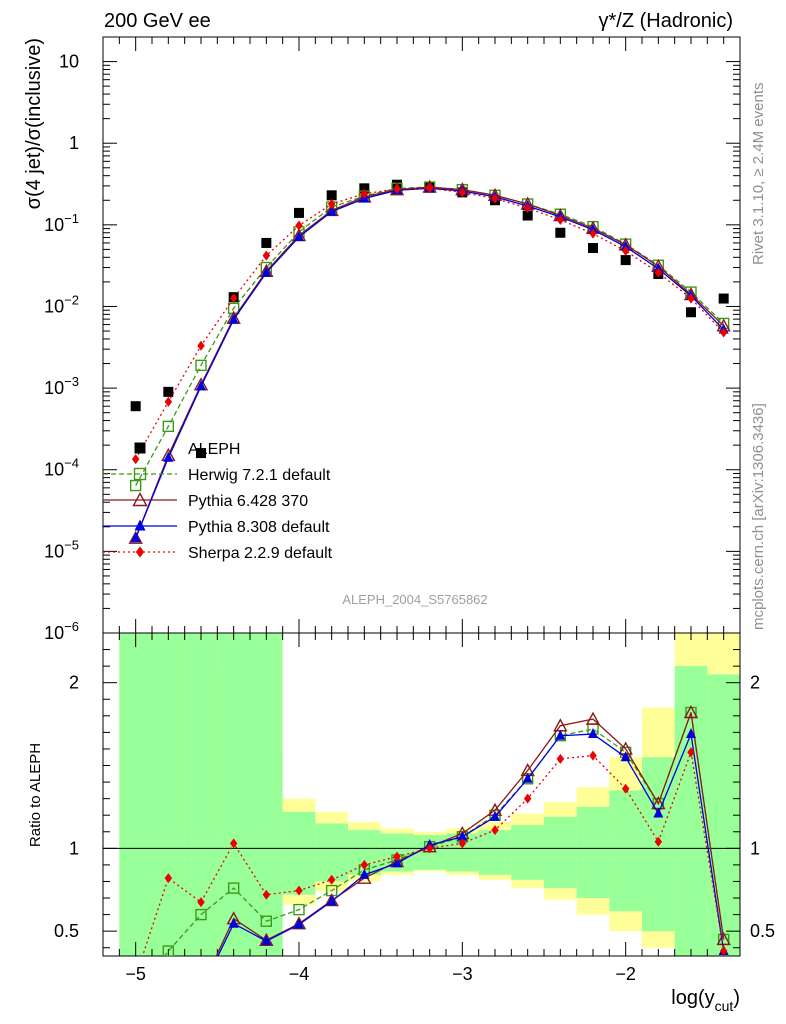 This screenshot has width=786, height=1024. I want to click on x-tick-label: −5, so click(135, 974).